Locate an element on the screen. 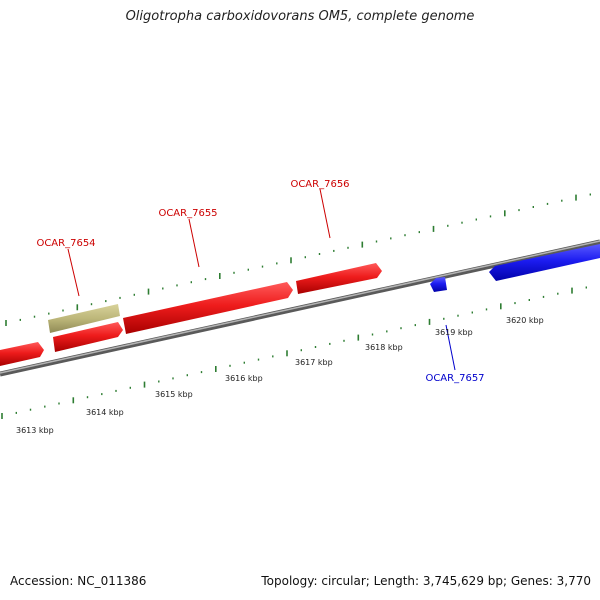 The height and width of the screenshot is (600, 600). scale-label-3618: 3618 kbp is located at coordinates (384, 347).